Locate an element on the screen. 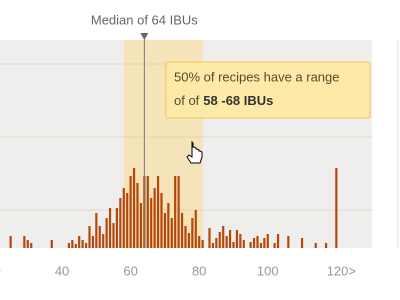  x-tick-label: 120> is located at coordinates (341, 270).